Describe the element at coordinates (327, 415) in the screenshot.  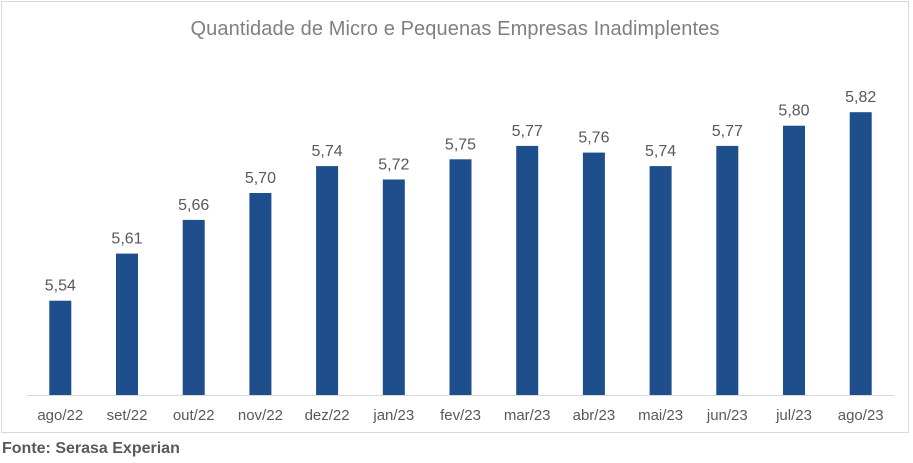
I see `x-tick-label: dez/22` at that location.